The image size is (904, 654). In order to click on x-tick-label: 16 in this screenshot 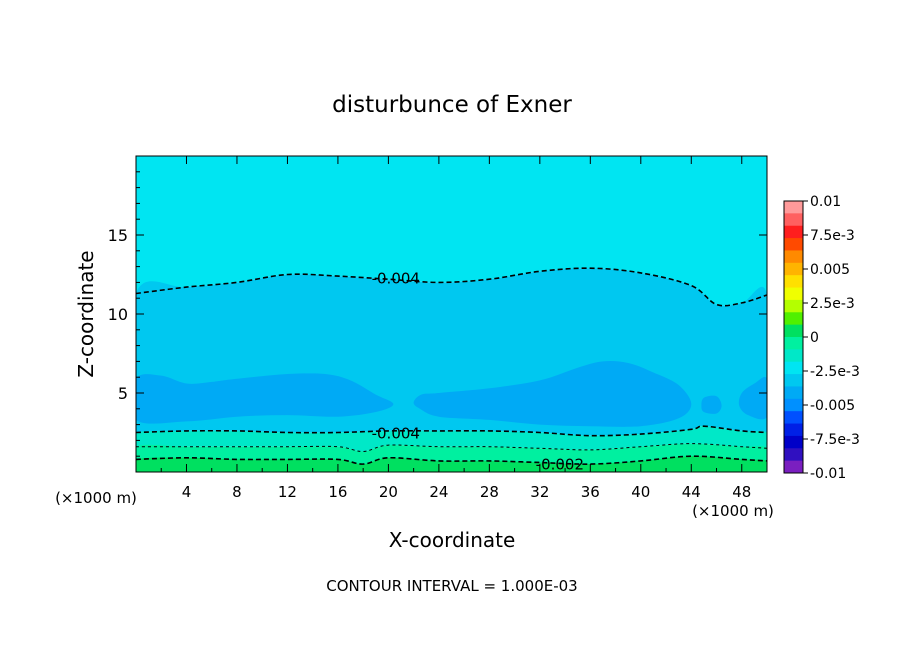, I will do `click(337, 492)`.